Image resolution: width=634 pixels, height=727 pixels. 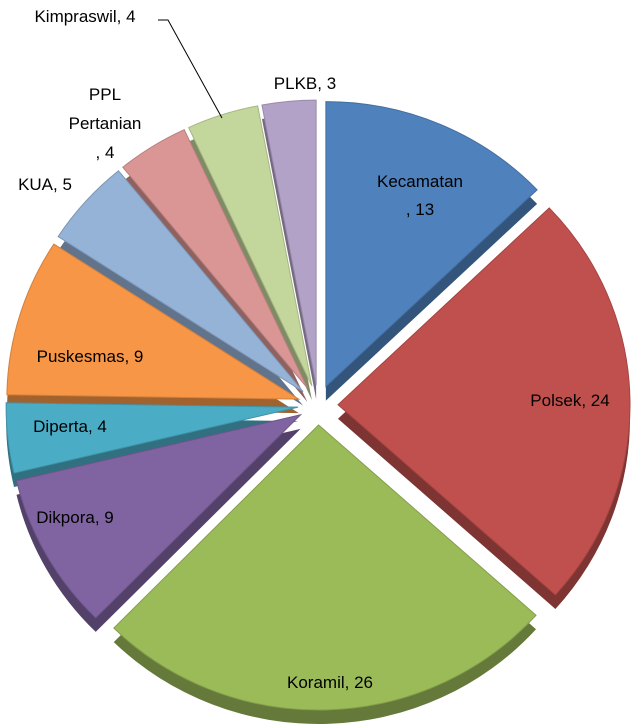 What do you see at coordinates (36, 184) in the screenshot?
I see `label-category: KUA` at bounding box center [36, 184].